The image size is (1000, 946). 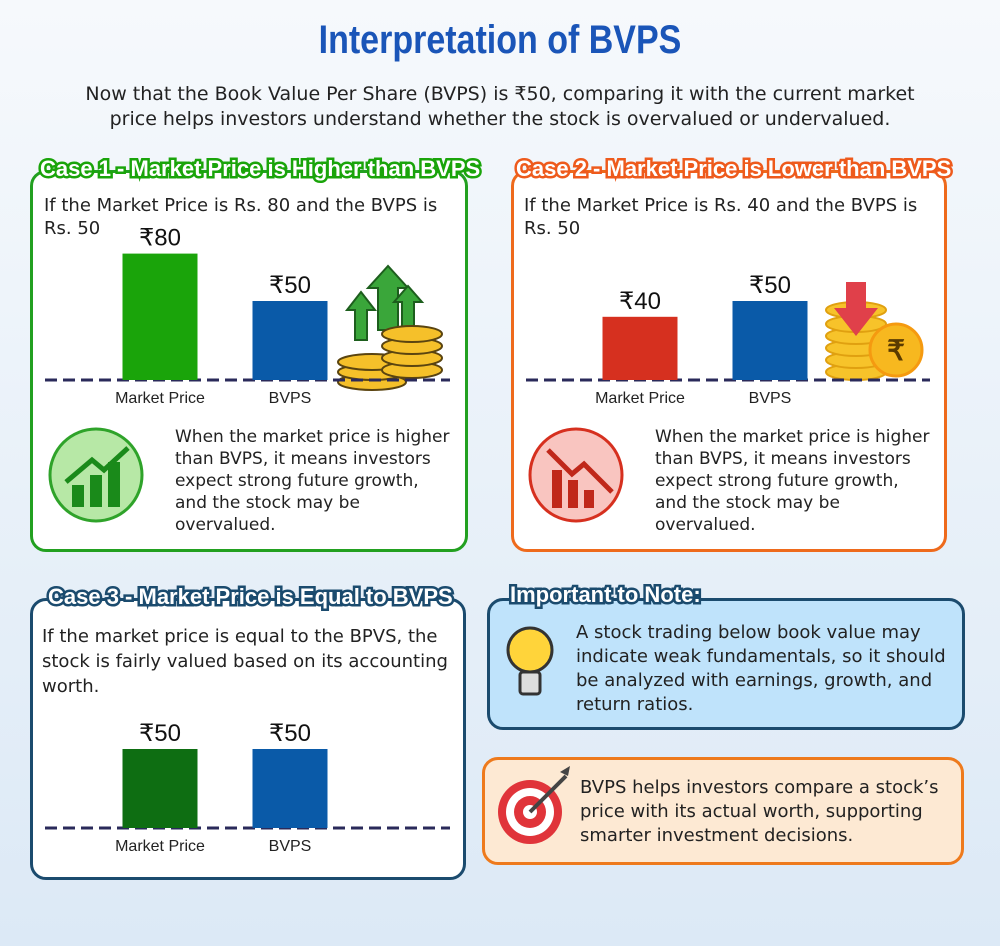 What do you see at coordinates (390, 327) in the screenshot?
I see `coins-up-icon` at bounding box center [390, 327].